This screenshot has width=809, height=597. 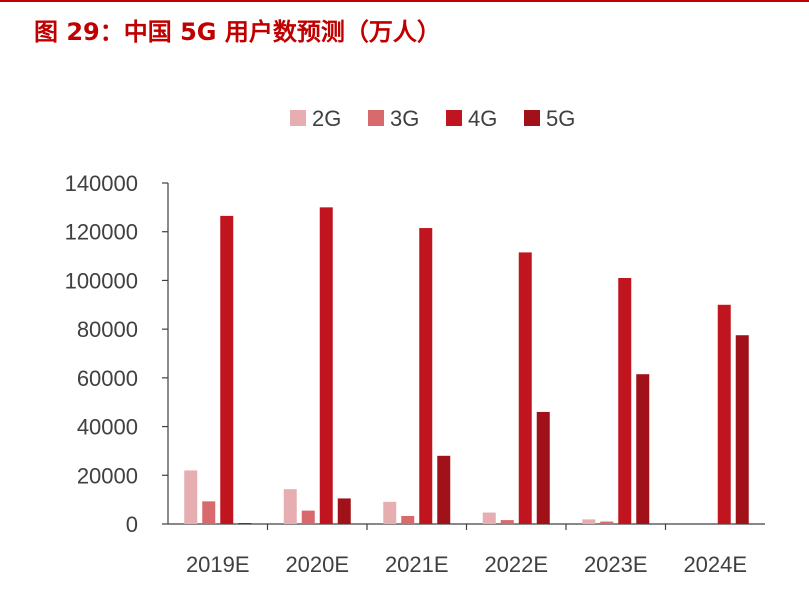 What do you see at coordinates (642, 449) in the screenshot?
I see `bar-5g-2023e` at bounding box center [642, 449].